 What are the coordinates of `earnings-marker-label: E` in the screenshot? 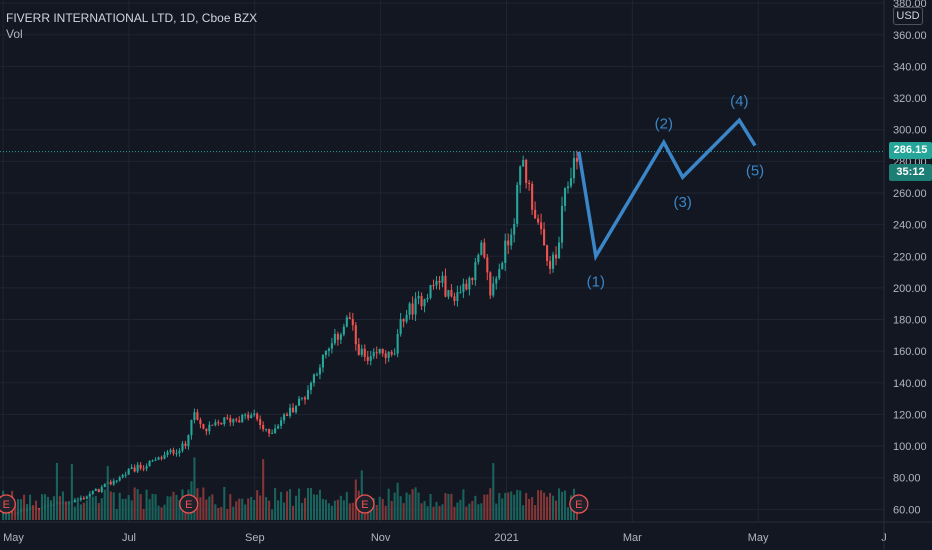 It's located at (6, 505).